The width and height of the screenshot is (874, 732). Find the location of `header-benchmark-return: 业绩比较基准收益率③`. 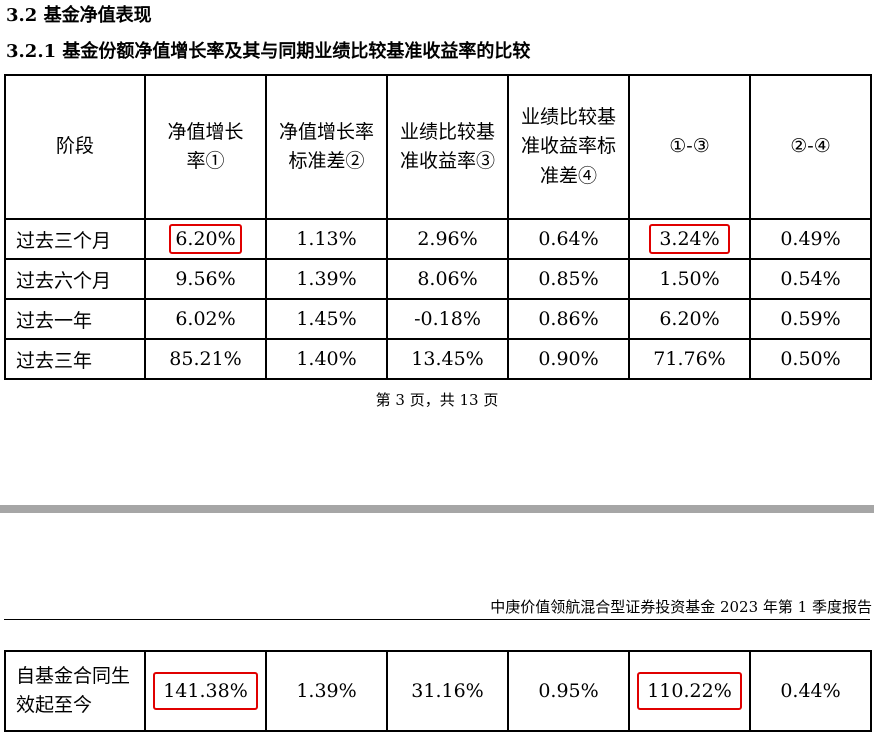

header-benchmark-return: 业绩比较基准收益率③ is located at coordinates (447, 147).